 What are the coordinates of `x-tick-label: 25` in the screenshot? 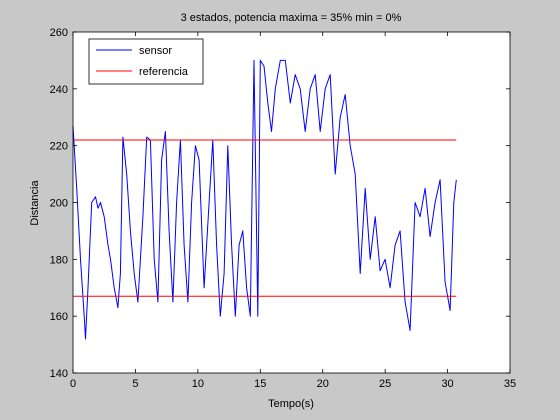 It's located at (385, 384).